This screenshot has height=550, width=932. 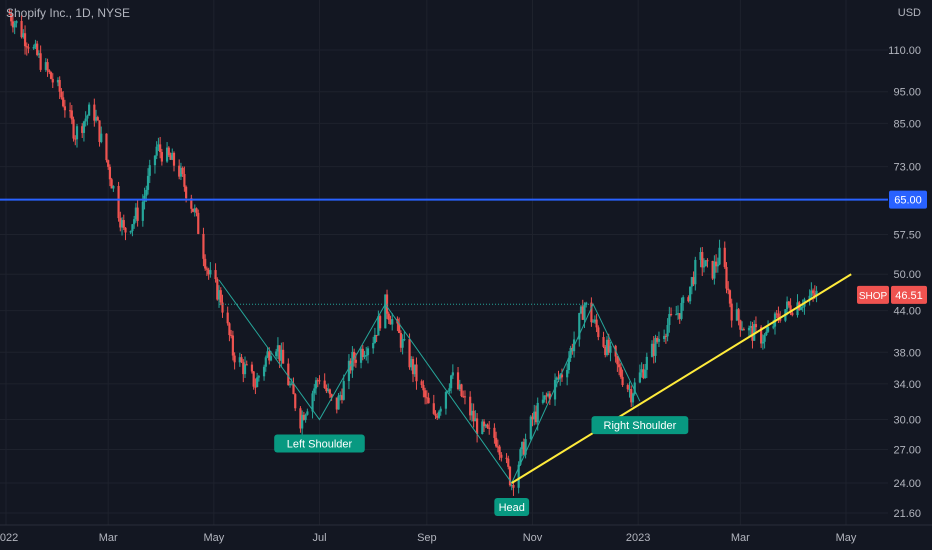 What do you see at coordinates (68, 13) in the screenshot?
I see `chart-title: Shopify Inc., 1D, NYSE` at bounding box center [68, 13].